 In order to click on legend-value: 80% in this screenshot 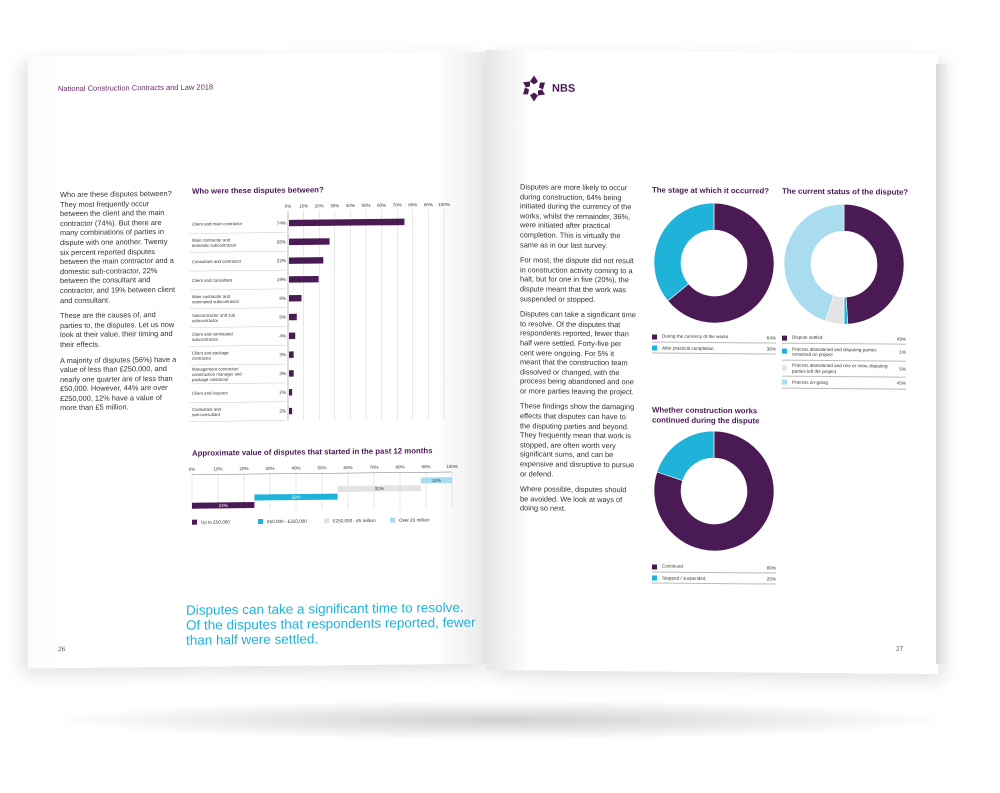, I will do `click(771, 568)`.